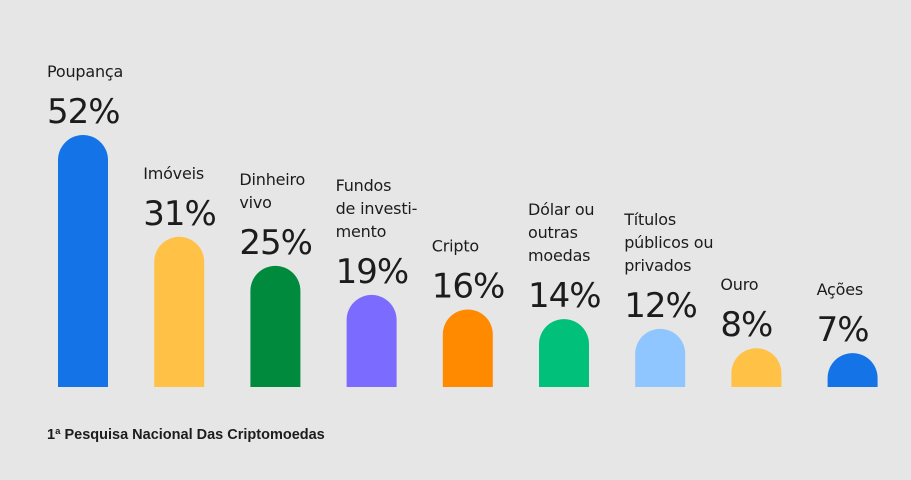 This screenshot has width=911, height=480. Describe the element at coordinates (561, 209) in the screenshot. I see `bar-6-category-label: Dólar ou` at that location.